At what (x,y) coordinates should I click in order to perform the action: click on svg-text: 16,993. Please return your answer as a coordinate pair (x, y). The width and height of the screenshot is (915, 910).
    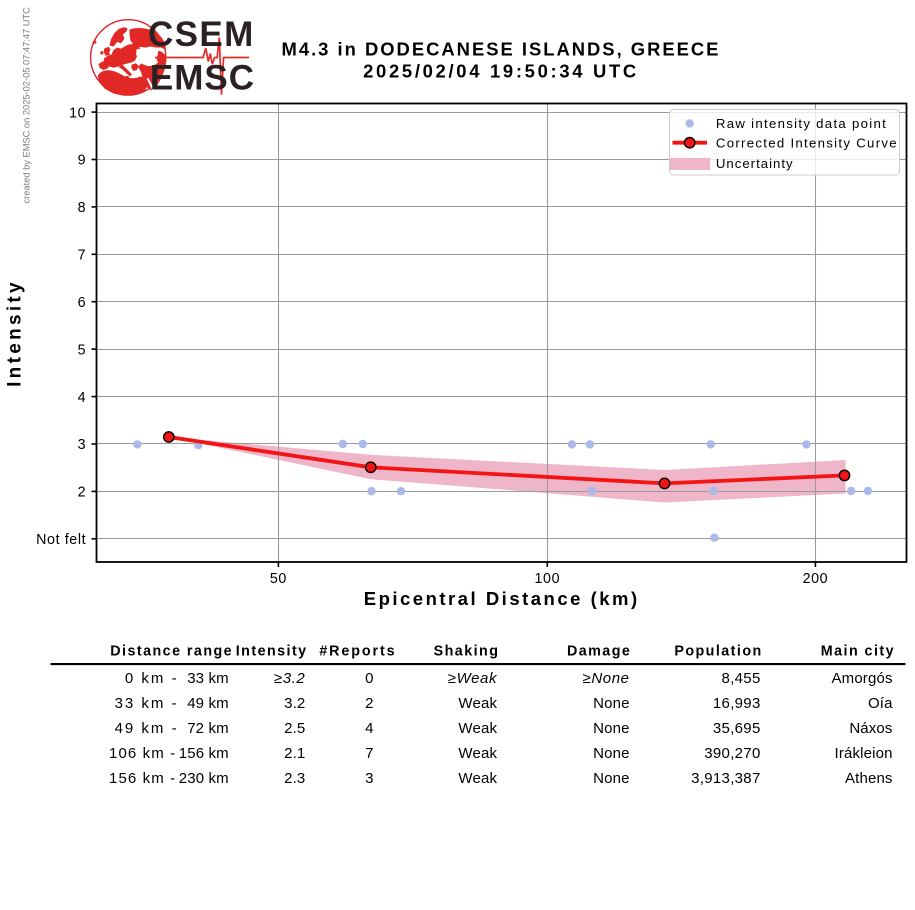
    Looking at the image, I should click on (737, 703).